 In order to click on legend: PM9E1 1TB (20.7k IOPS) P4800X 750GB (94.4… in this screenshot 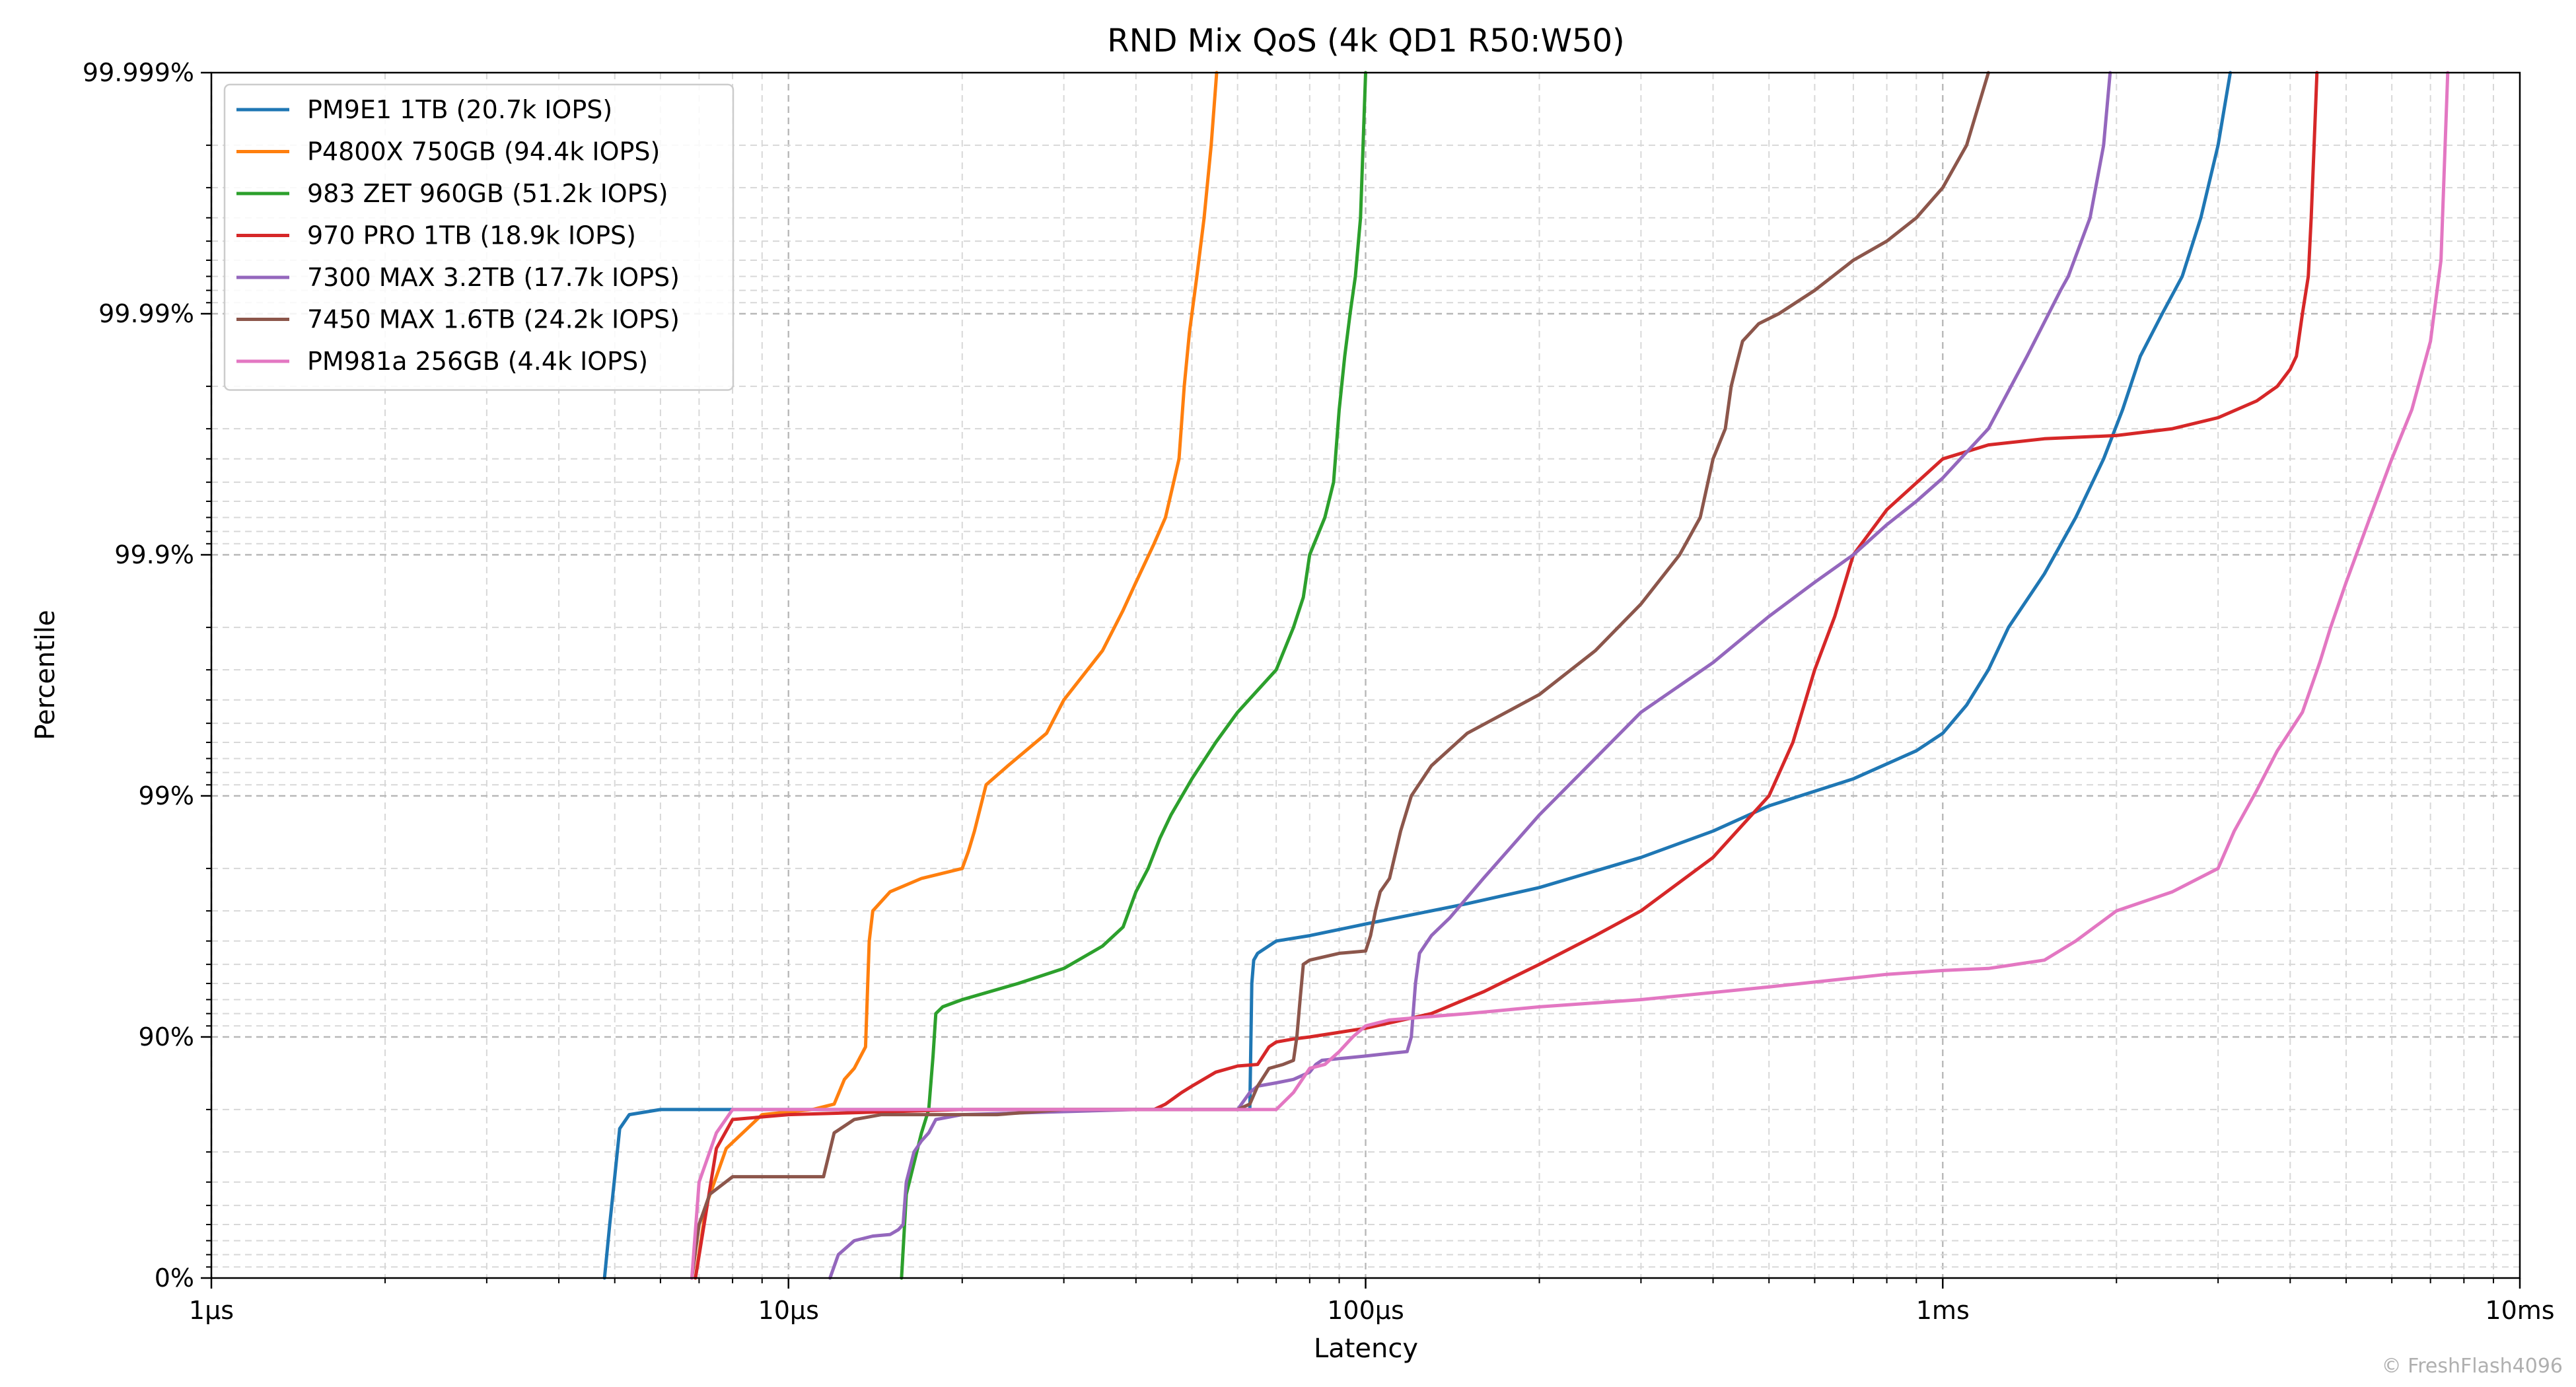, I will do `click(479, 237)`.